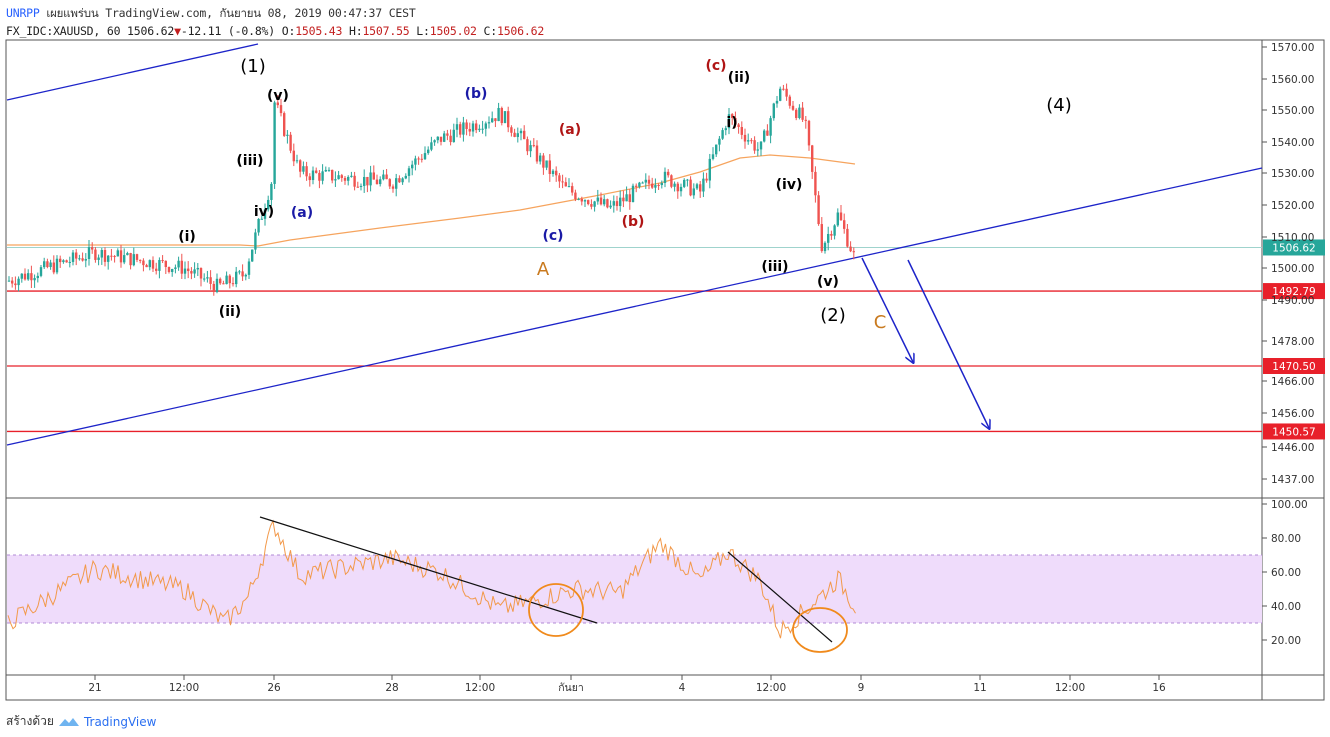 The height and width of the screenshot is (737, 1330). What do you see at coordinates (771, 688) in the screenshot?
I see `time-tick-label: 12:00` at bounding box center [771, 688].